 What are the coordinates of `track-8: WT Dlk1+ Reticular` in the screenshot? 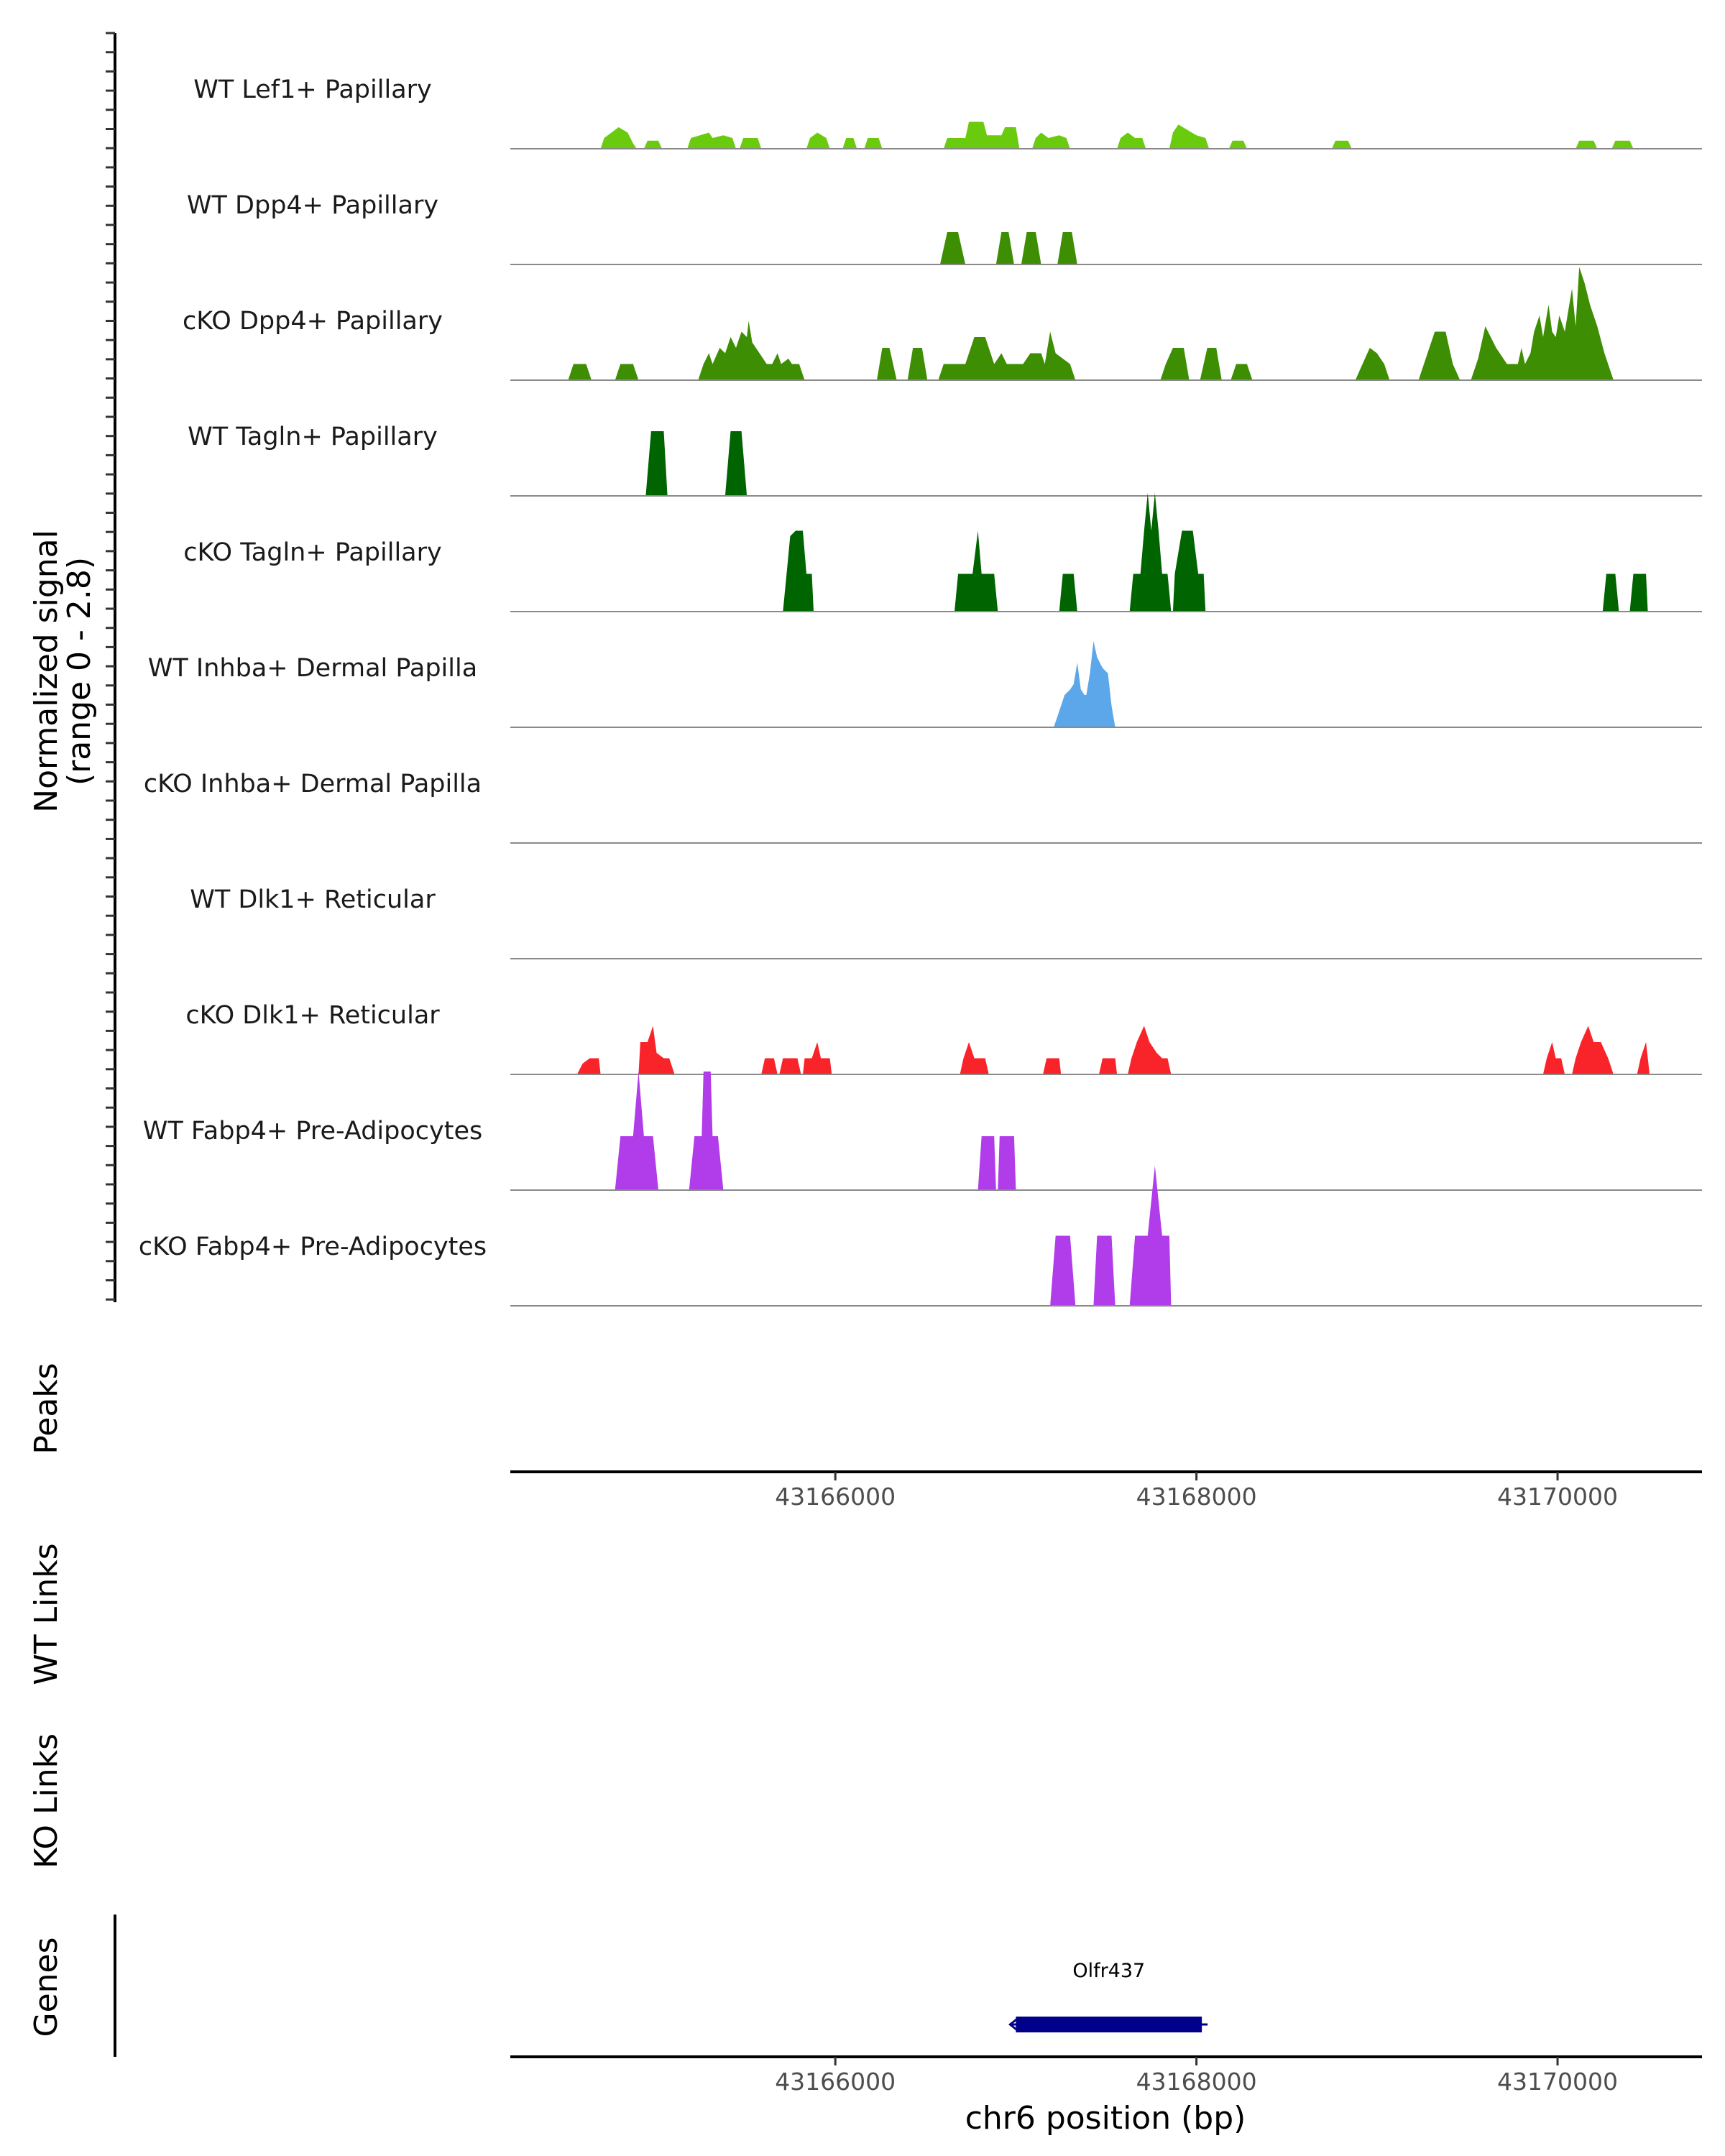 It's located at (946, 922).